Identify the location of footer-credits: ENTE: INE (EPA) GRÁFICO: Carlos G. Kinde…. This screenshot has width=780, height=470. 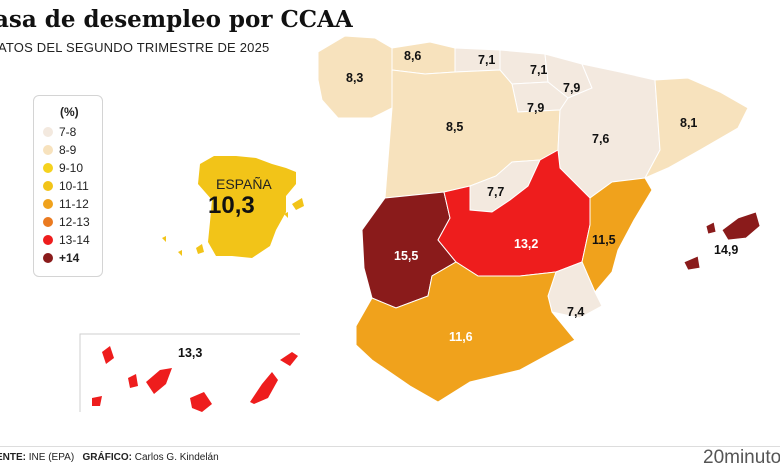
(109, 457).